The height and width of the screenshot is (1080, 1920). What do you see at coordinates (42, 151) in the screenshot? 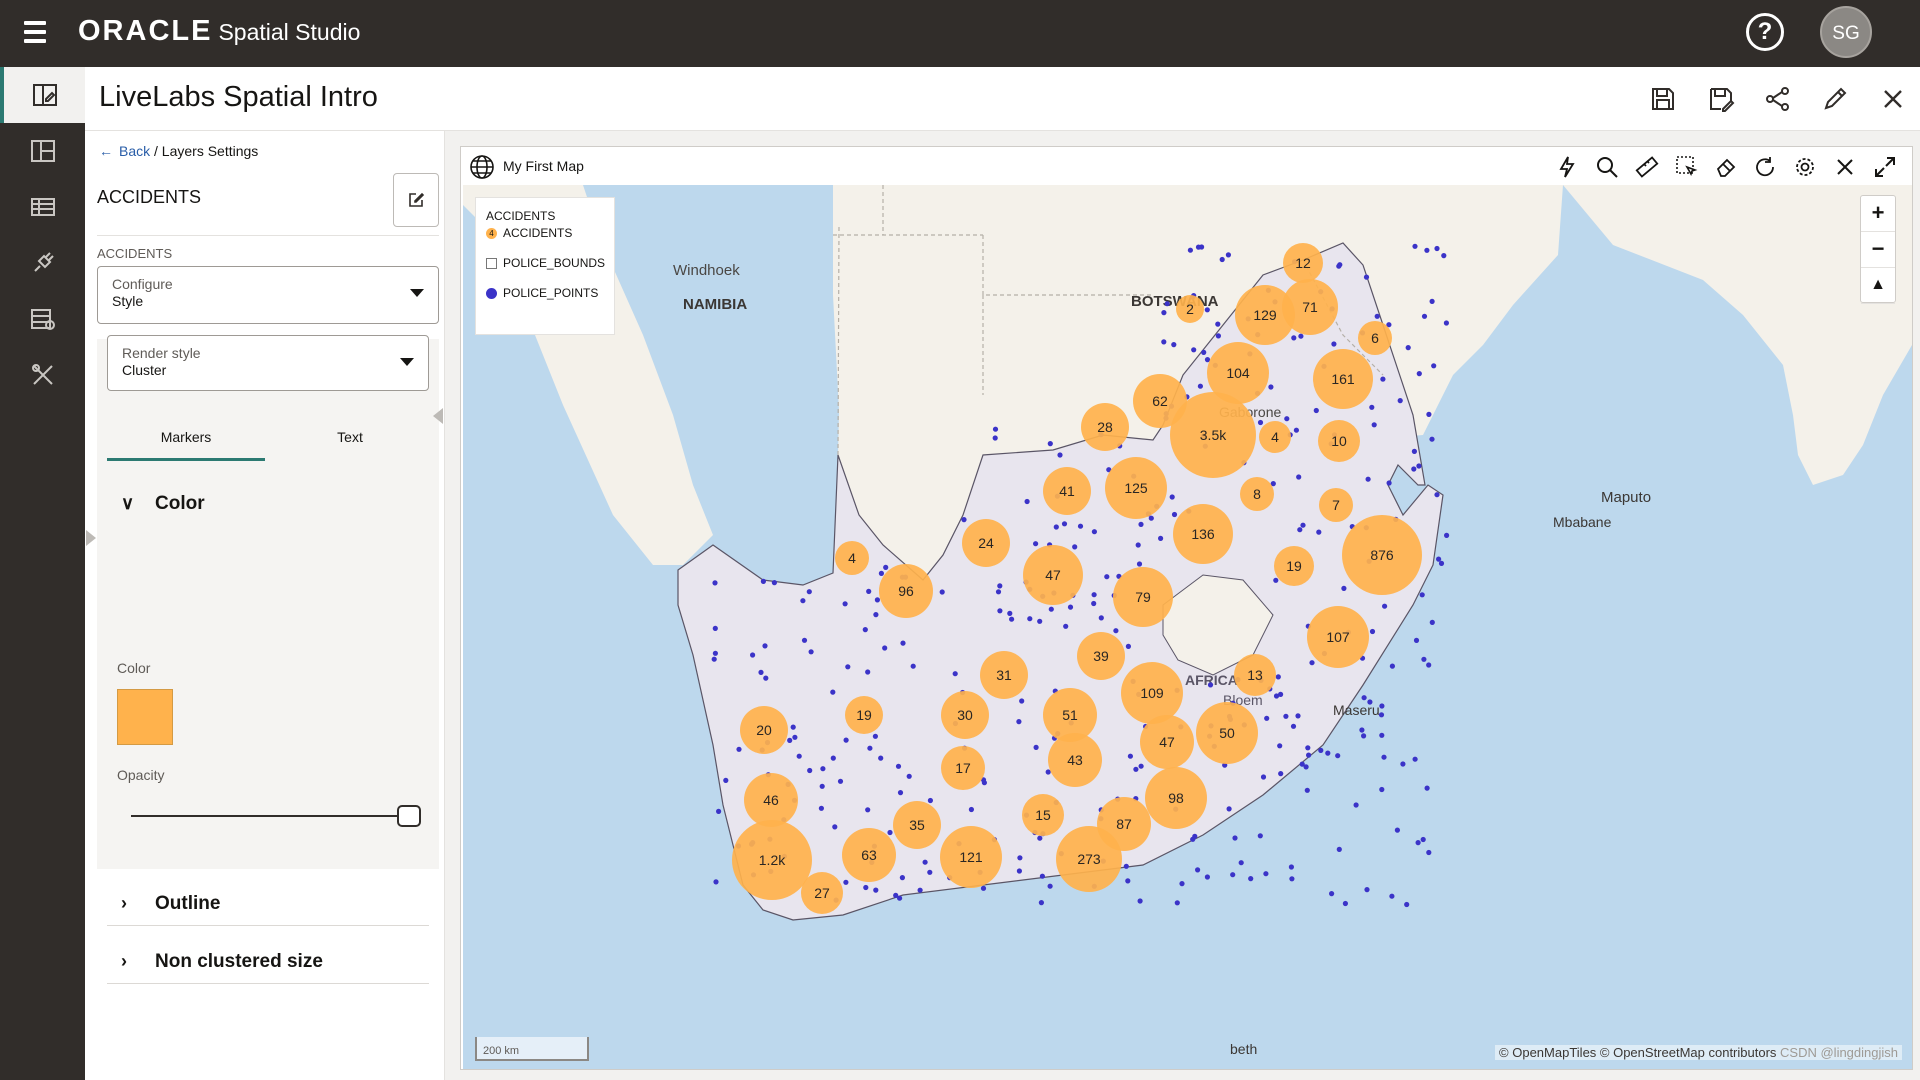
I see `rail-dashboard-icon` at bounding box center [42, 151].